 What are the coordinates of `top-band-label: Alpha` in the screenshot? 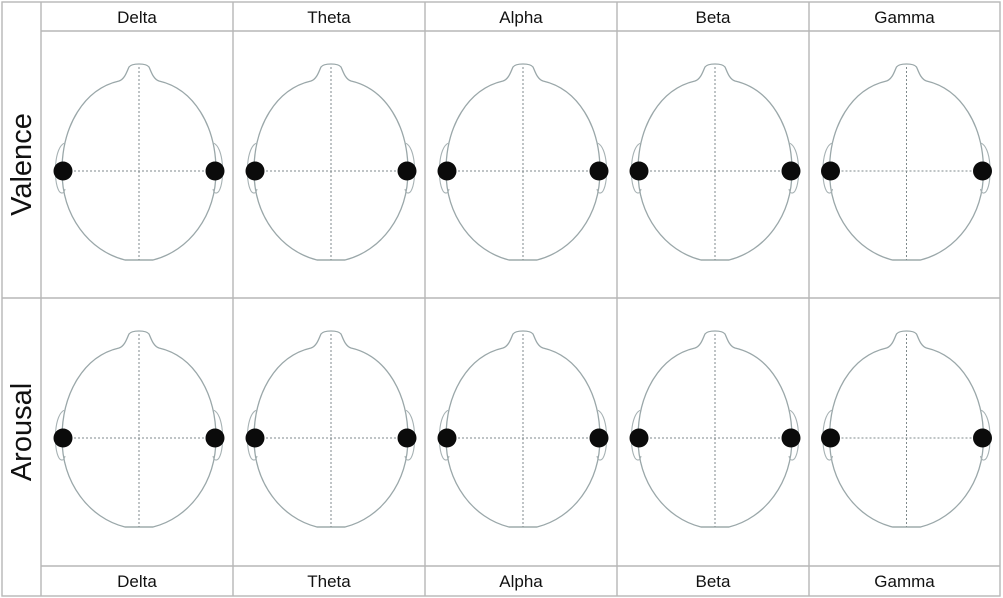 It's located at (521, 17).